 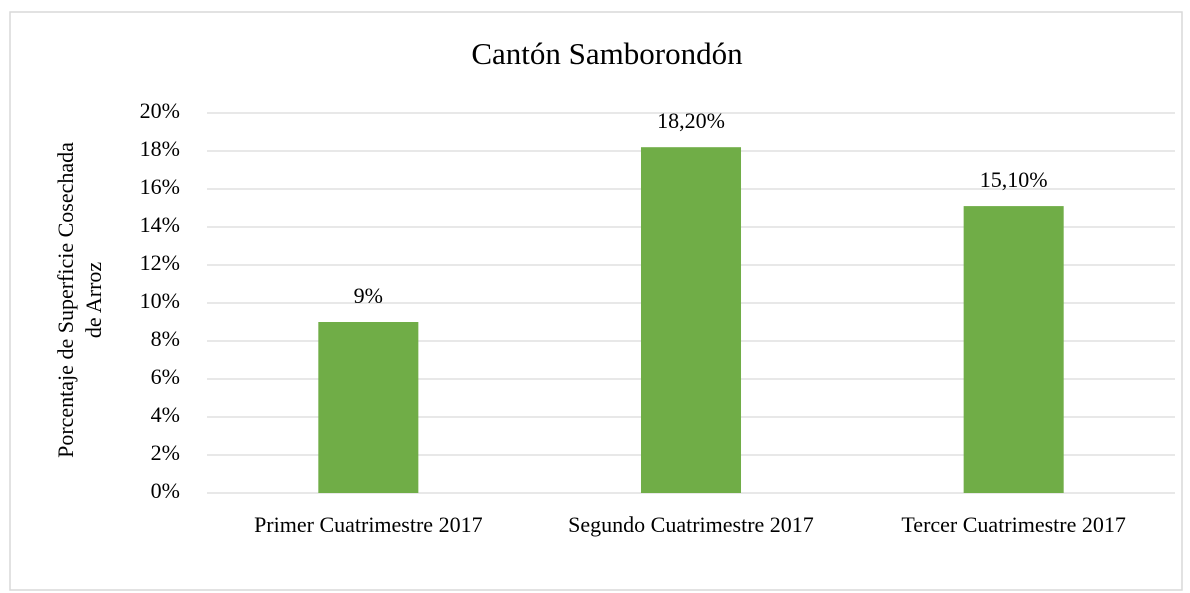 I want to click on y-tick-label: 14%, so click(x=160, y=224).